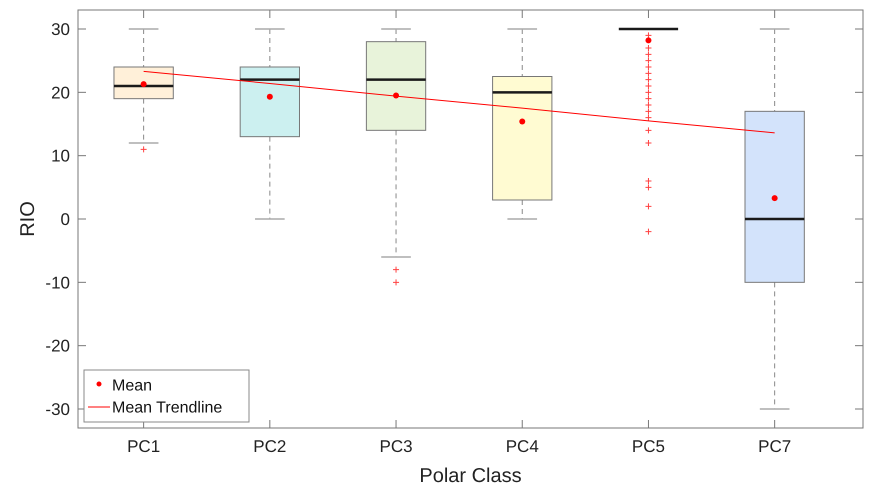  What do you see at coordinates (648, 446) in the screenshot?
I see `x-tick-label: PC5` at bounding box center [648, 446].